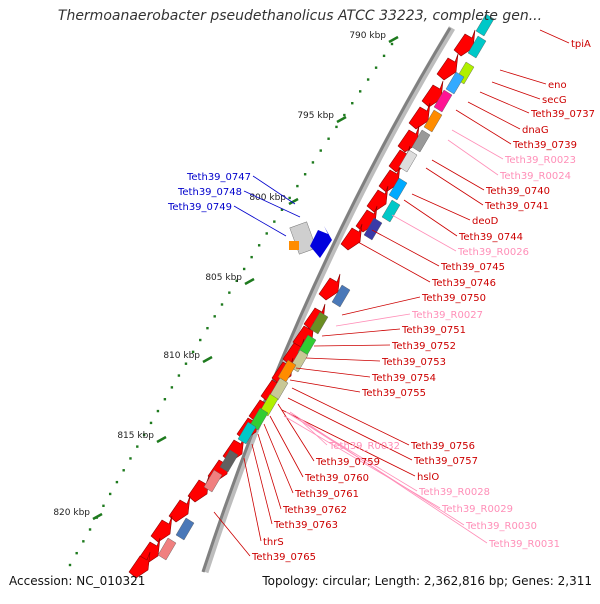 The width and height of the screenshot is (600, 604). What do you see at coordinates (393, 393) in the screenshot?
I see `right-gene-label: Teth39_0755` at bounding box center [393, 393].